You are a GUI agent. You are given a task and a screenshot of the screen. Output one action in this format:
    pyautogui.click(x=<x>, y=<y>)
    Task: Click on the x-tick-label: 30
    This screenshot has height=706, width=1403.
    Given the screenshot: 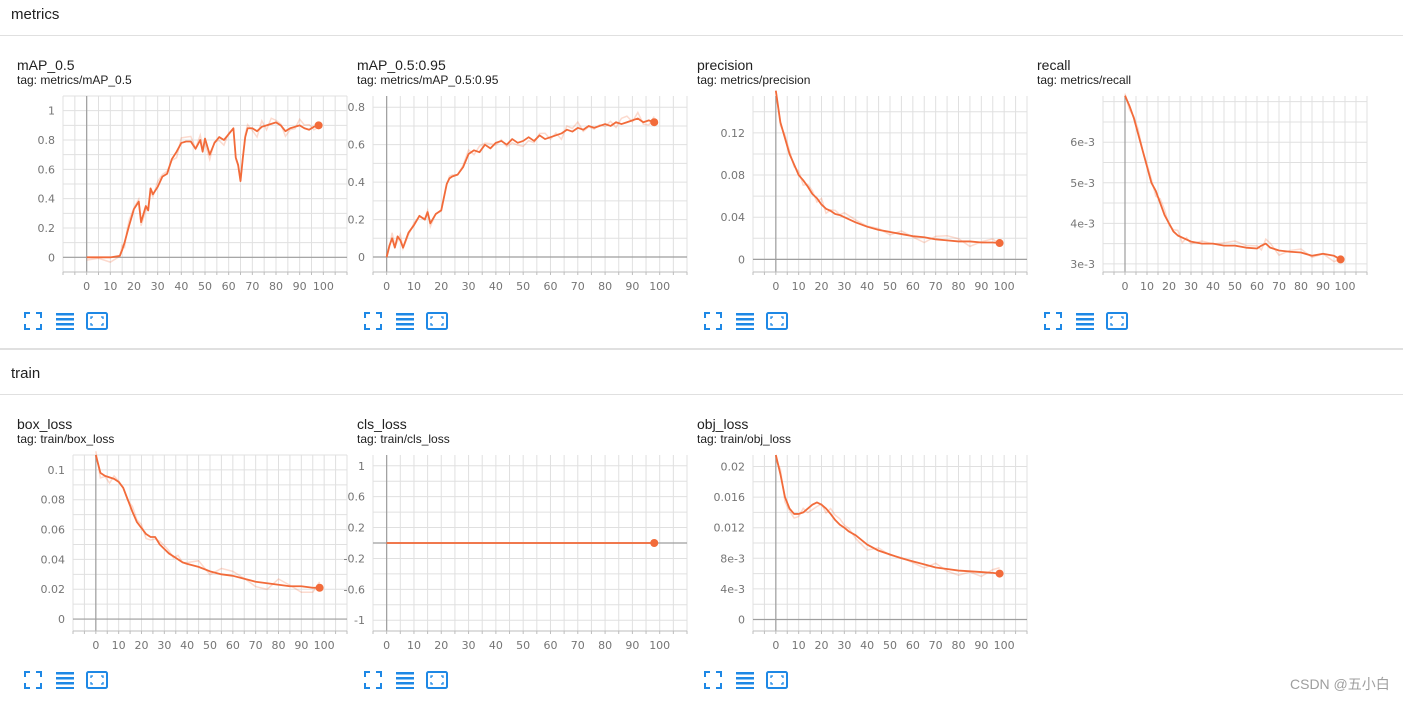 What is the action you would take?
    pyautogui.click(x=844, y=286)
    